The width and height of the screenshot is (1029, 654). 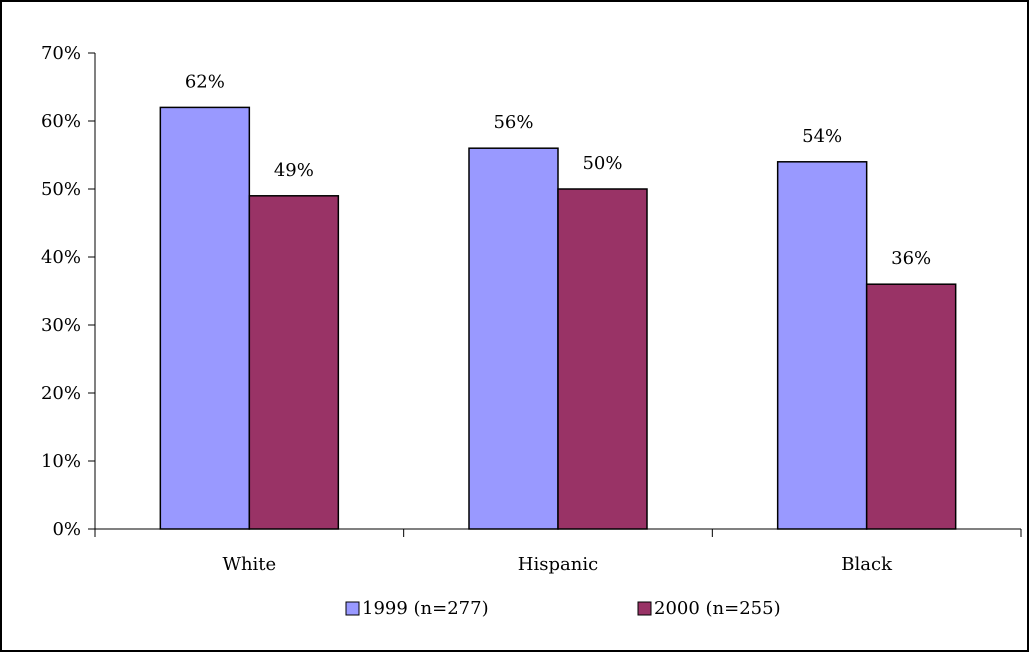 I want to click on x-category-label: Hispanic, so click(x=558, y=564).